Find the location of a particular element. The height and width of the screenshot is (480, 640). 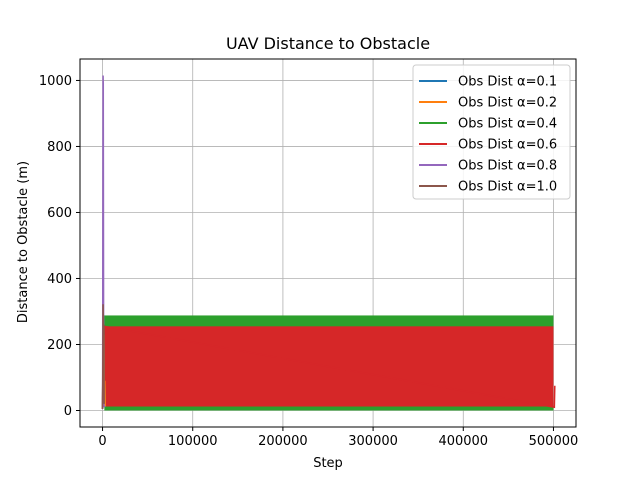

x-tick-label: 300000 is located at coordinates (373, 441).